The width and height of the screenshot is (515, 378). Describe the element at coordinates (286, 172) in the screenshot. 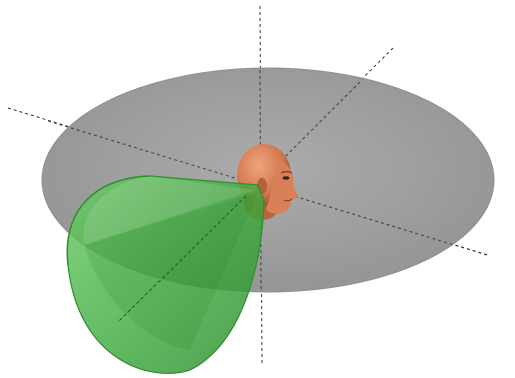

I see `head-brow` at that location.